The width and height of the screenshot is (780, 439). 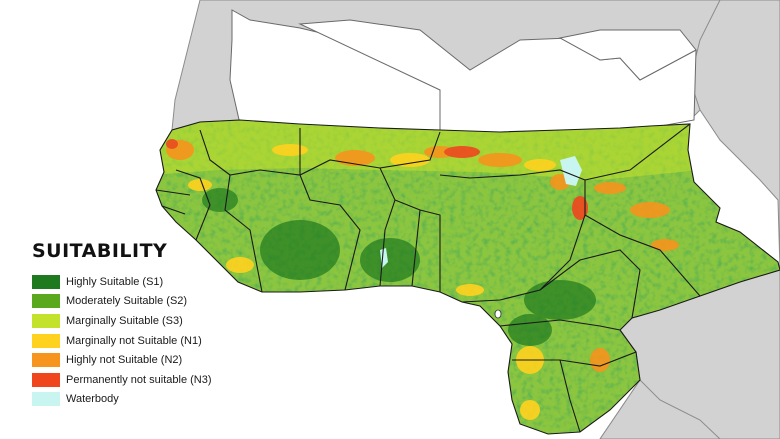 I want to click on legend-item: Moderately Suitable (S2), so click(x=162, y=302).